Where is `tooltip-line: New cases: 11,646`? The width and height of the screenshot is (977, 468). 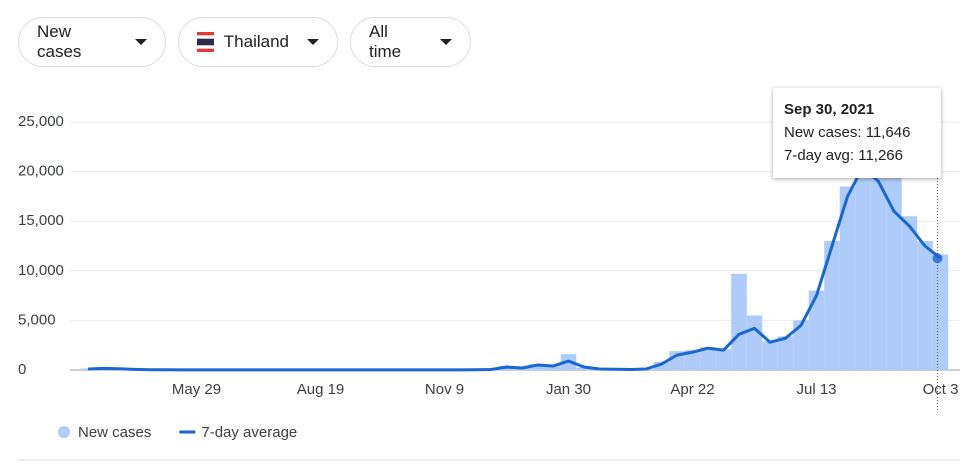
tooltip-line: New cases: 11,646 is located at coordinates (847, 132).